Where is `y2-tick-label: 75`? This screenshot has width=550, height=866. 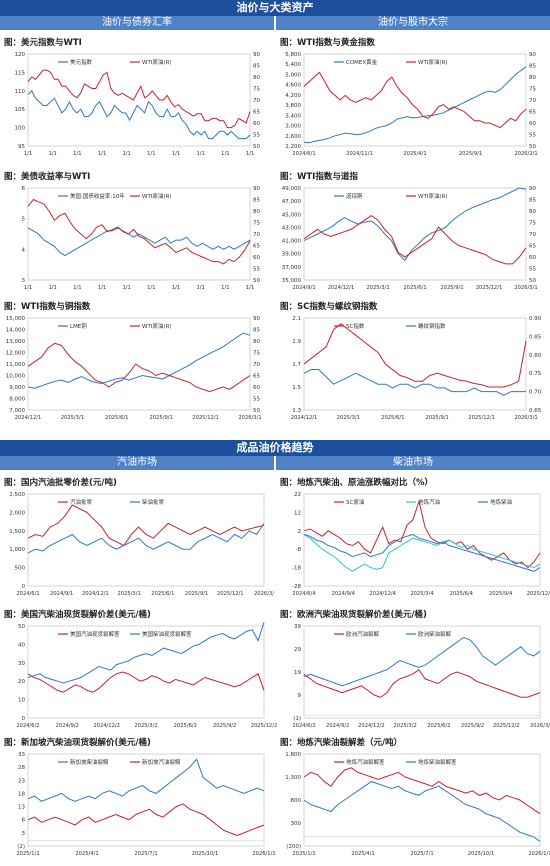 y2-tick-label: 75 is located at coordinates (532, 90).